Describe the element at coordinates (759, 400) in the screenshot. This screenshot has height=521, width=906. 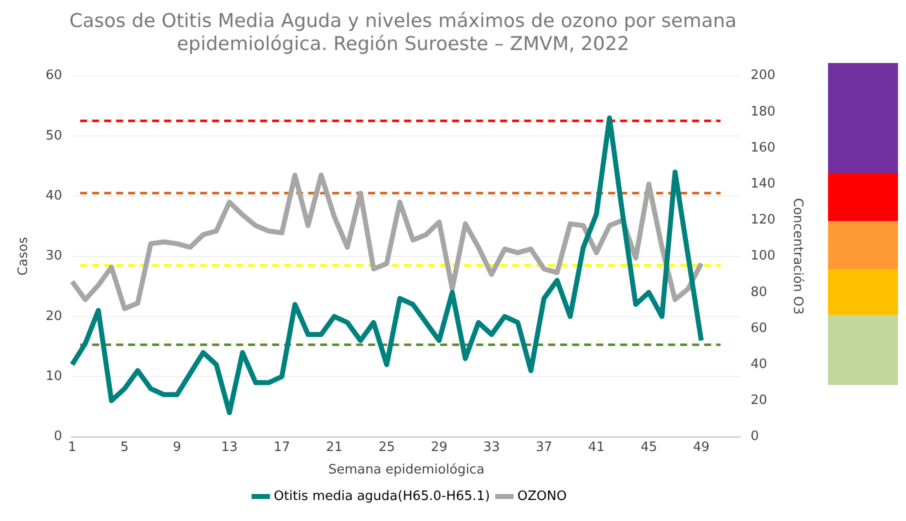
I see `y2-tick-label: 20` at that location.